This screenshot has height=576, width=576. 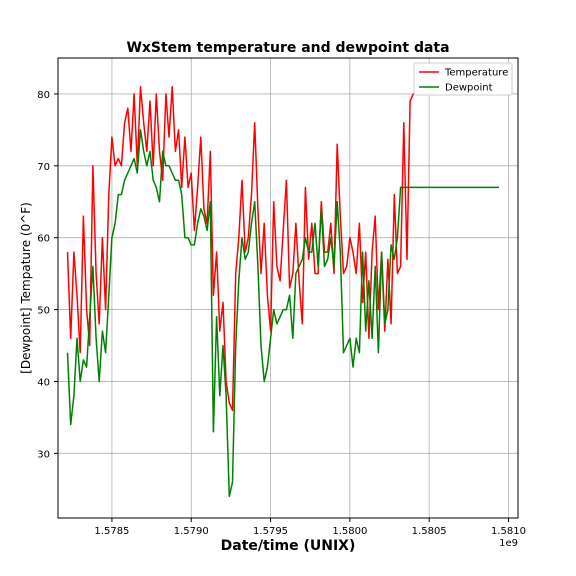 What do you see at coordinates (43, 454) in the screenshot?
I see `y-tick-label: 30` at bounding box center [43, 454].